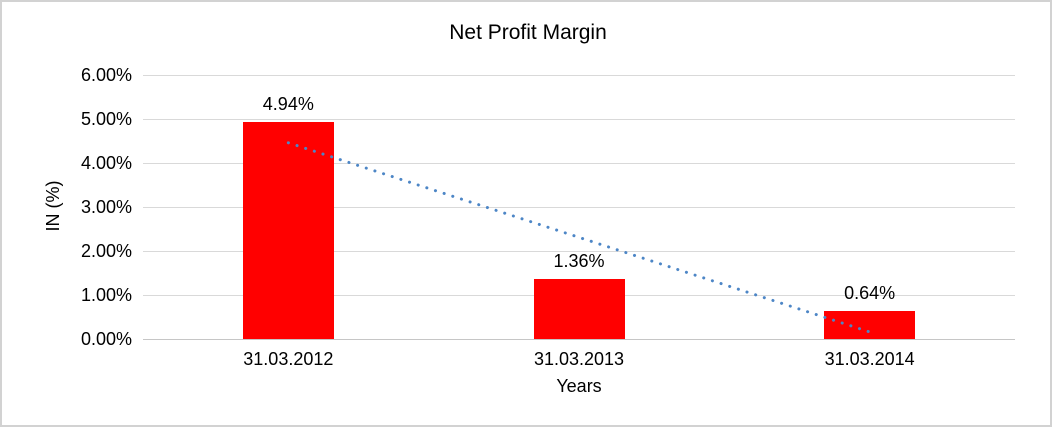 The width and height of the screenshot is (1052, 427). Describe the element at coordinates (106, 163) in the screenshot. I see `y-tick-label: 4.00%` at that location.